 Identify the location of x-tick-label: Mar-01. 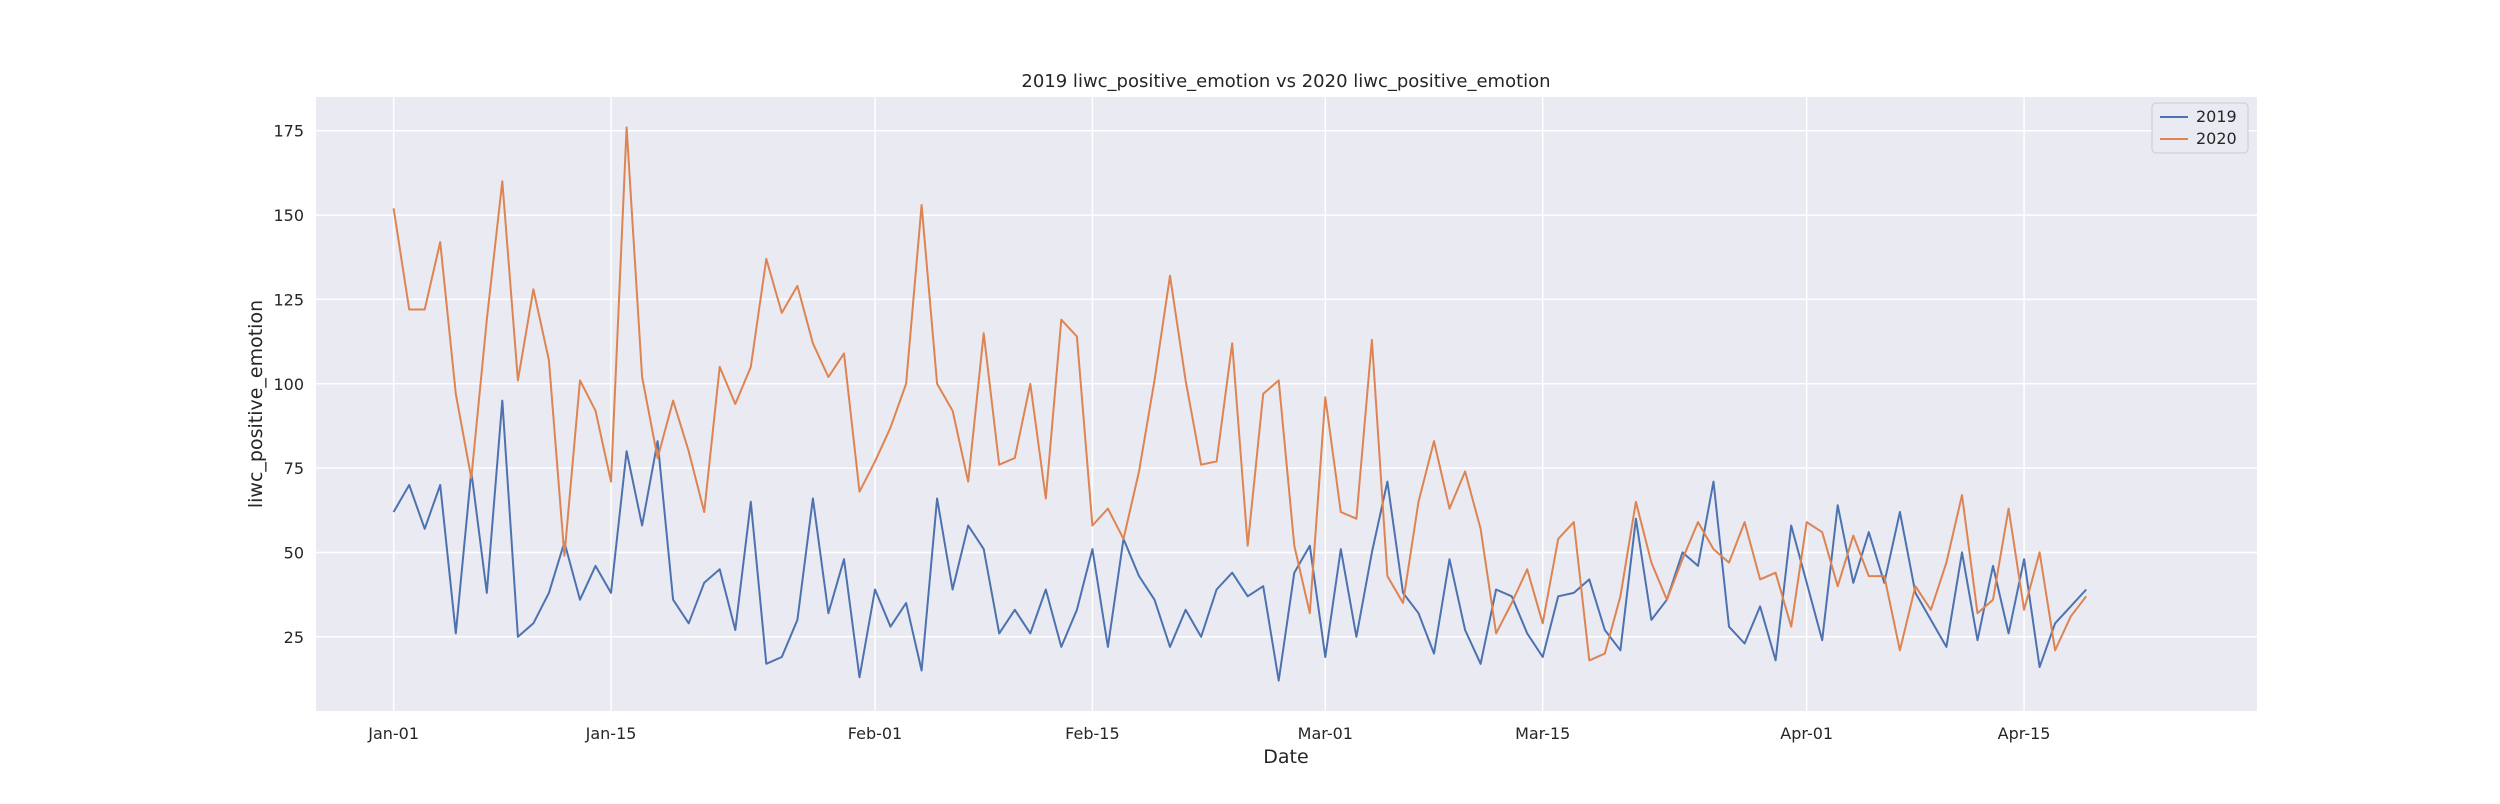
(1325, 733).